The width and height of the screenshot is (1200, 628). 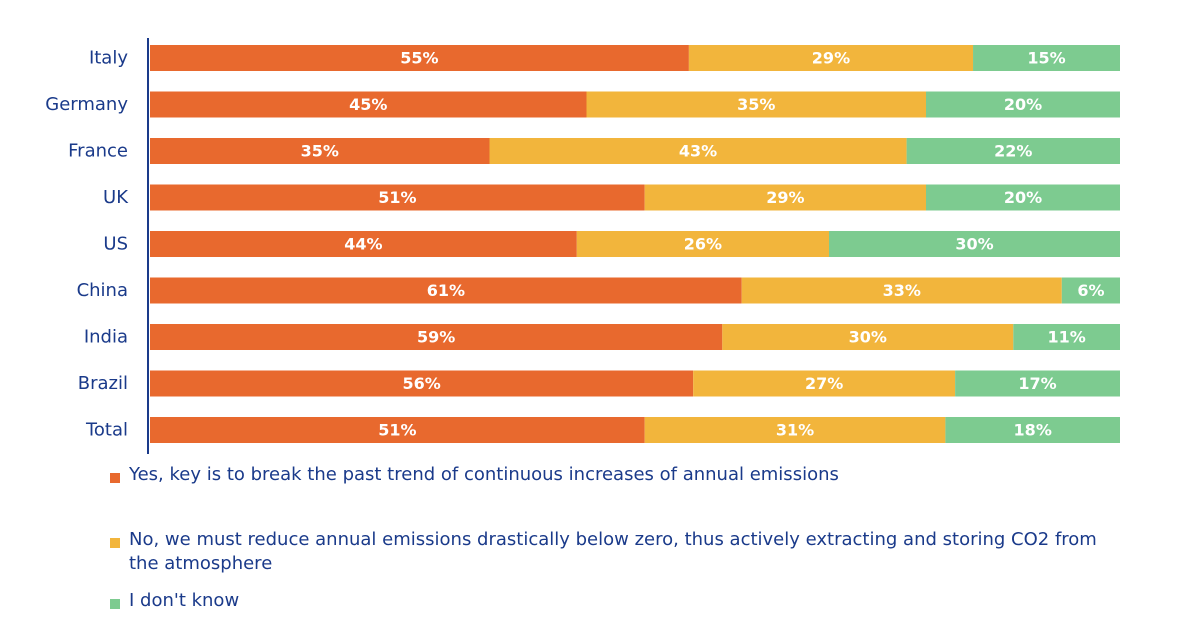 I want to click on category-label-france: France, so click(x=98, y=151).